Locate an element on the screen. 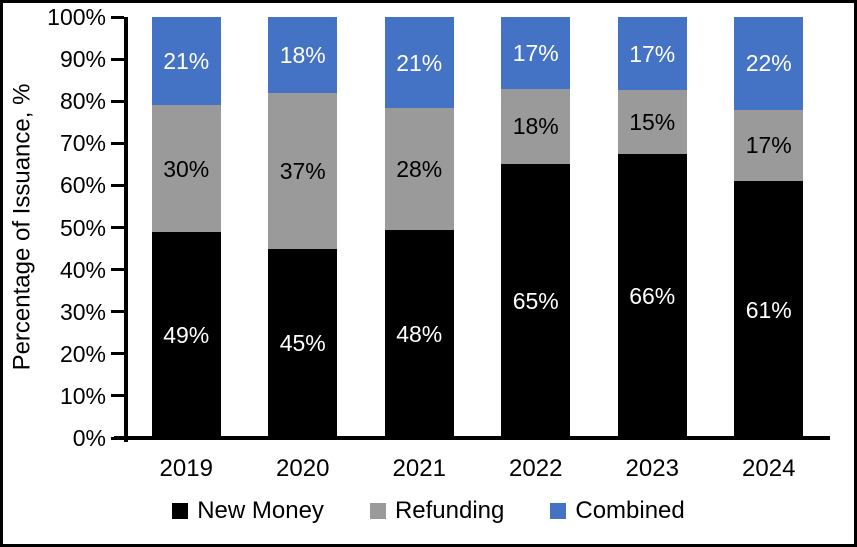 The height and width of the screenshot is (547, 857). bar-segment-new-money-2022: 65% is located at coordinates (536, 301).